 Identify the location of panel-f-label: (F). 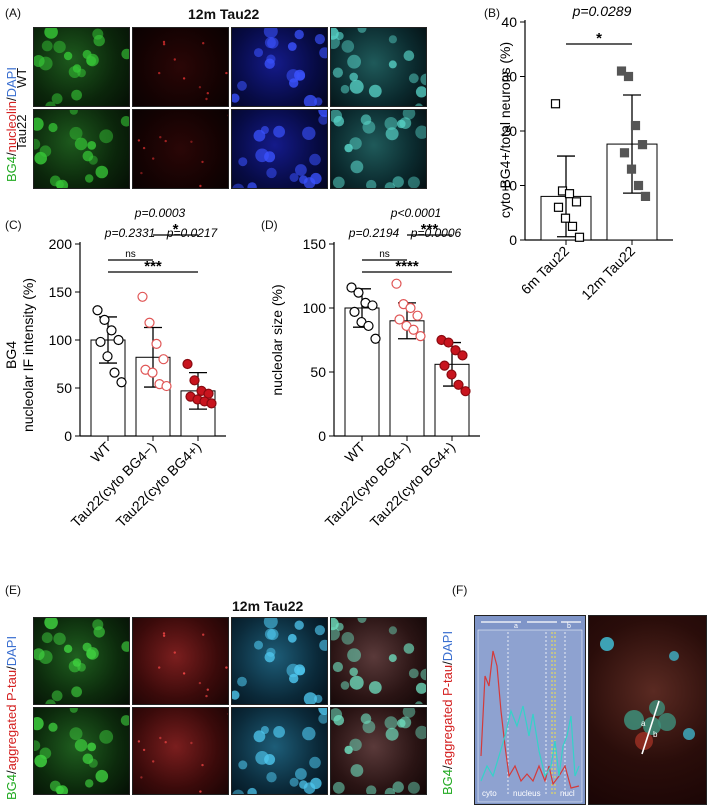
(460, 590).